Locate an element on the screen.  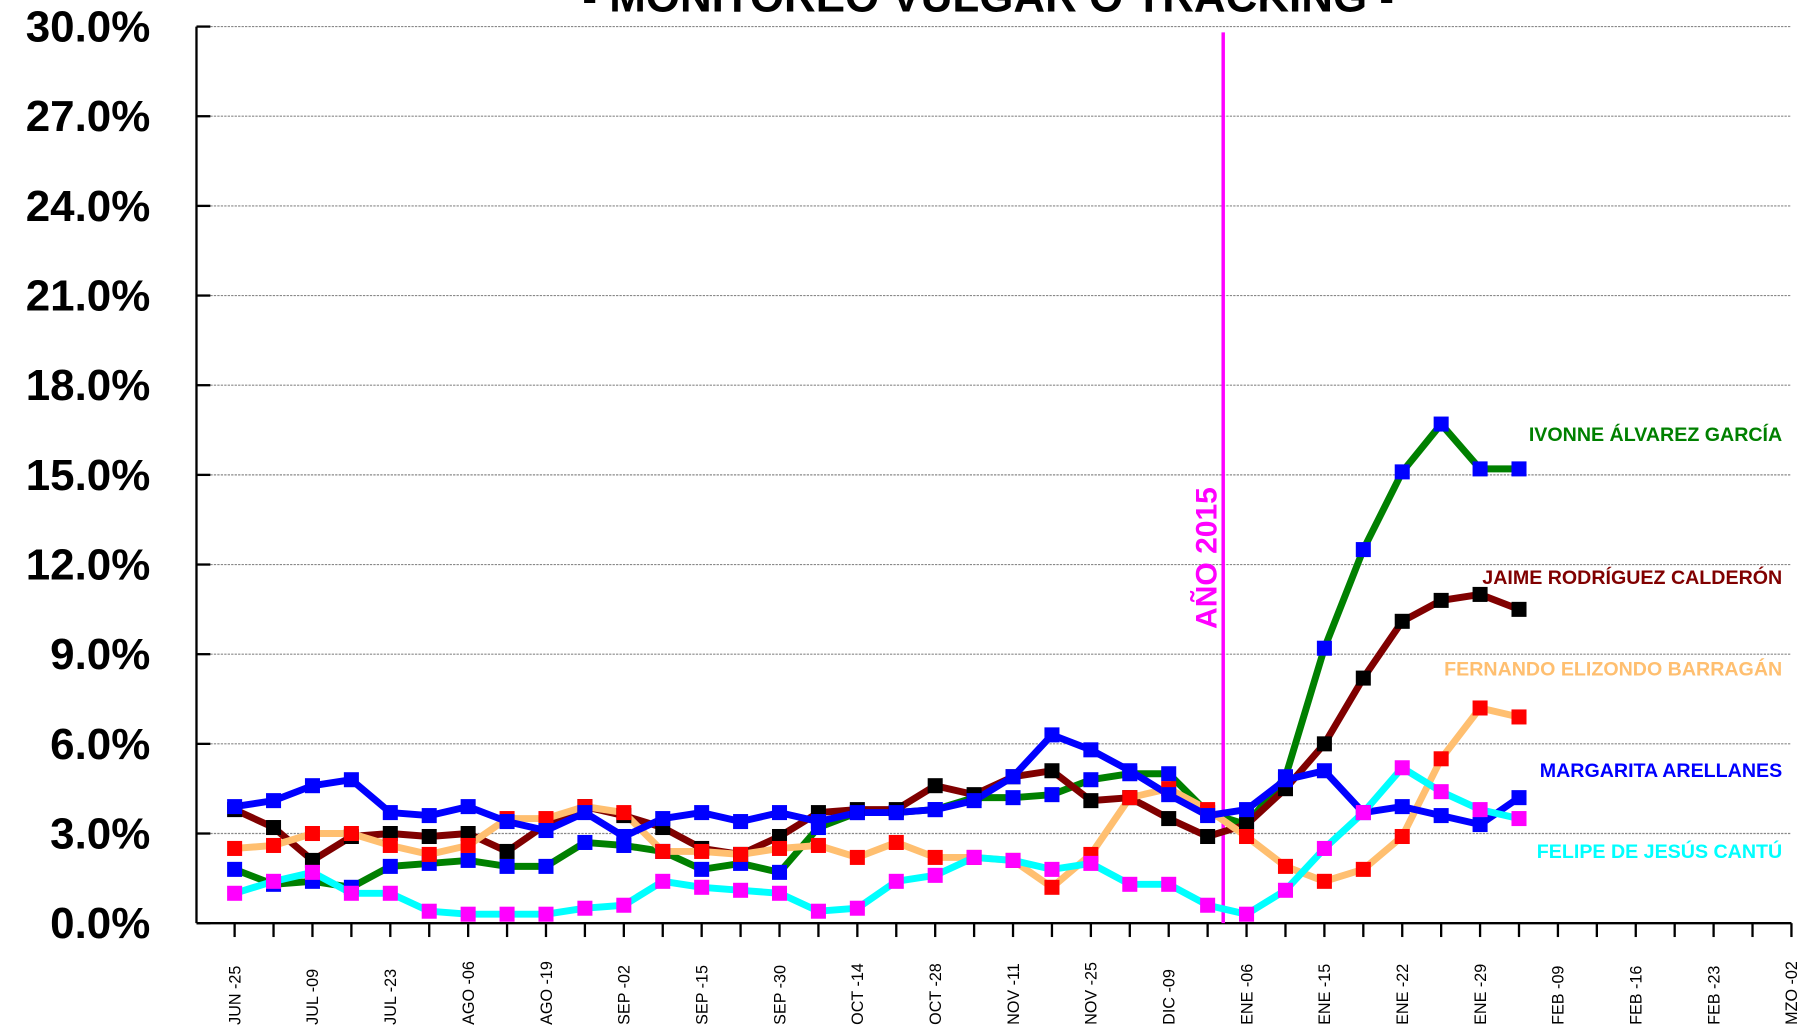
y-tick-label: 18.0% is located at coordinates (88, 385).